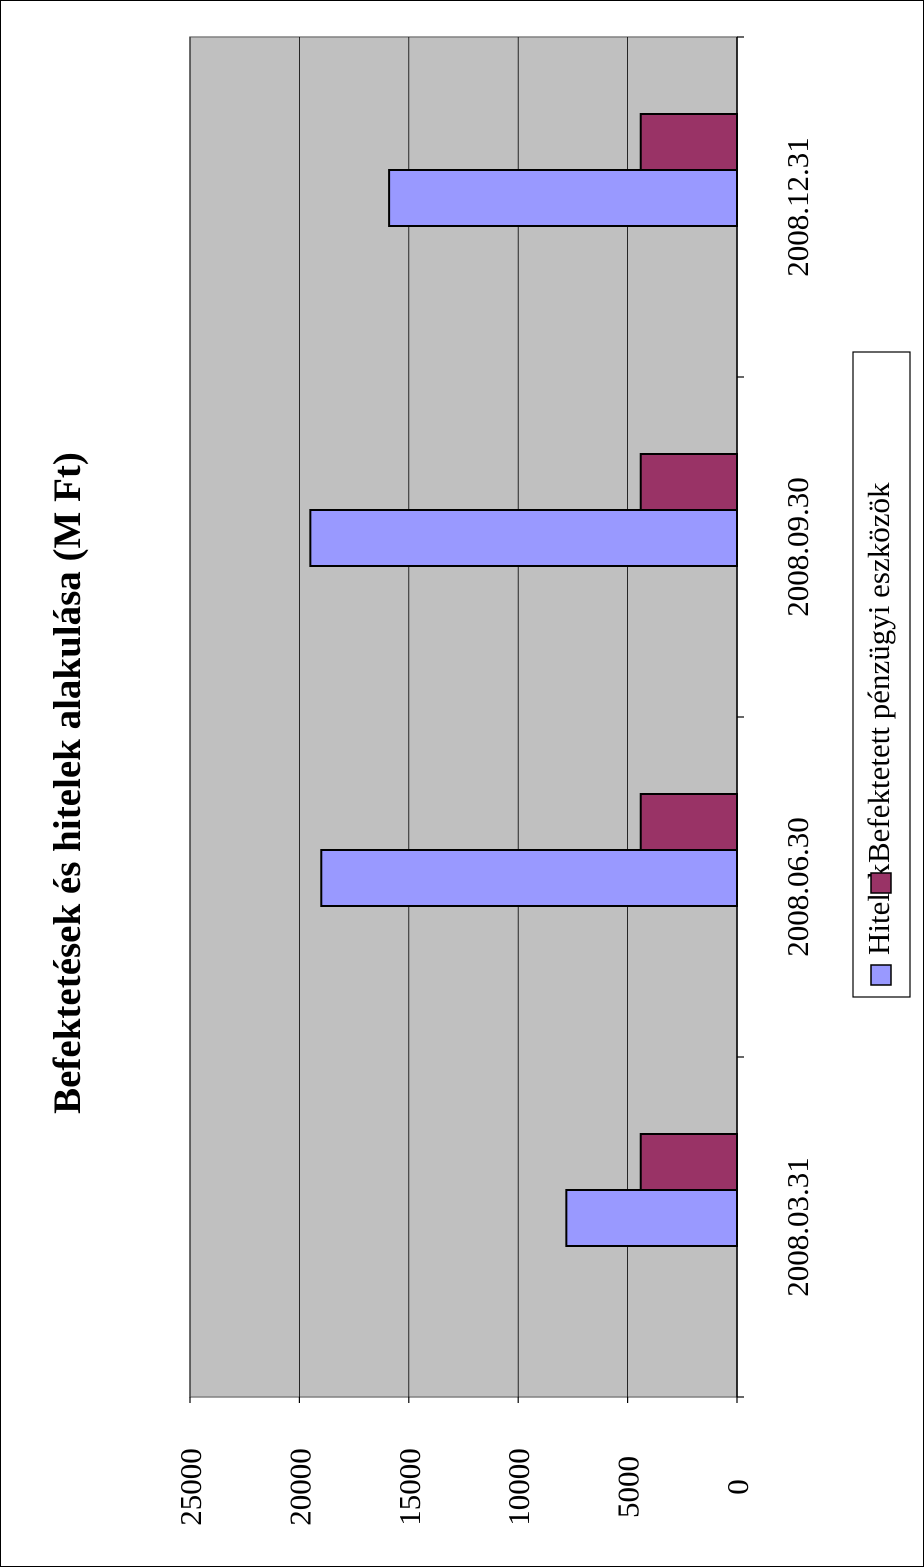 The image size is (924, 1567). I want to click on category-label: 2008.03.31, so click(797, 1227).